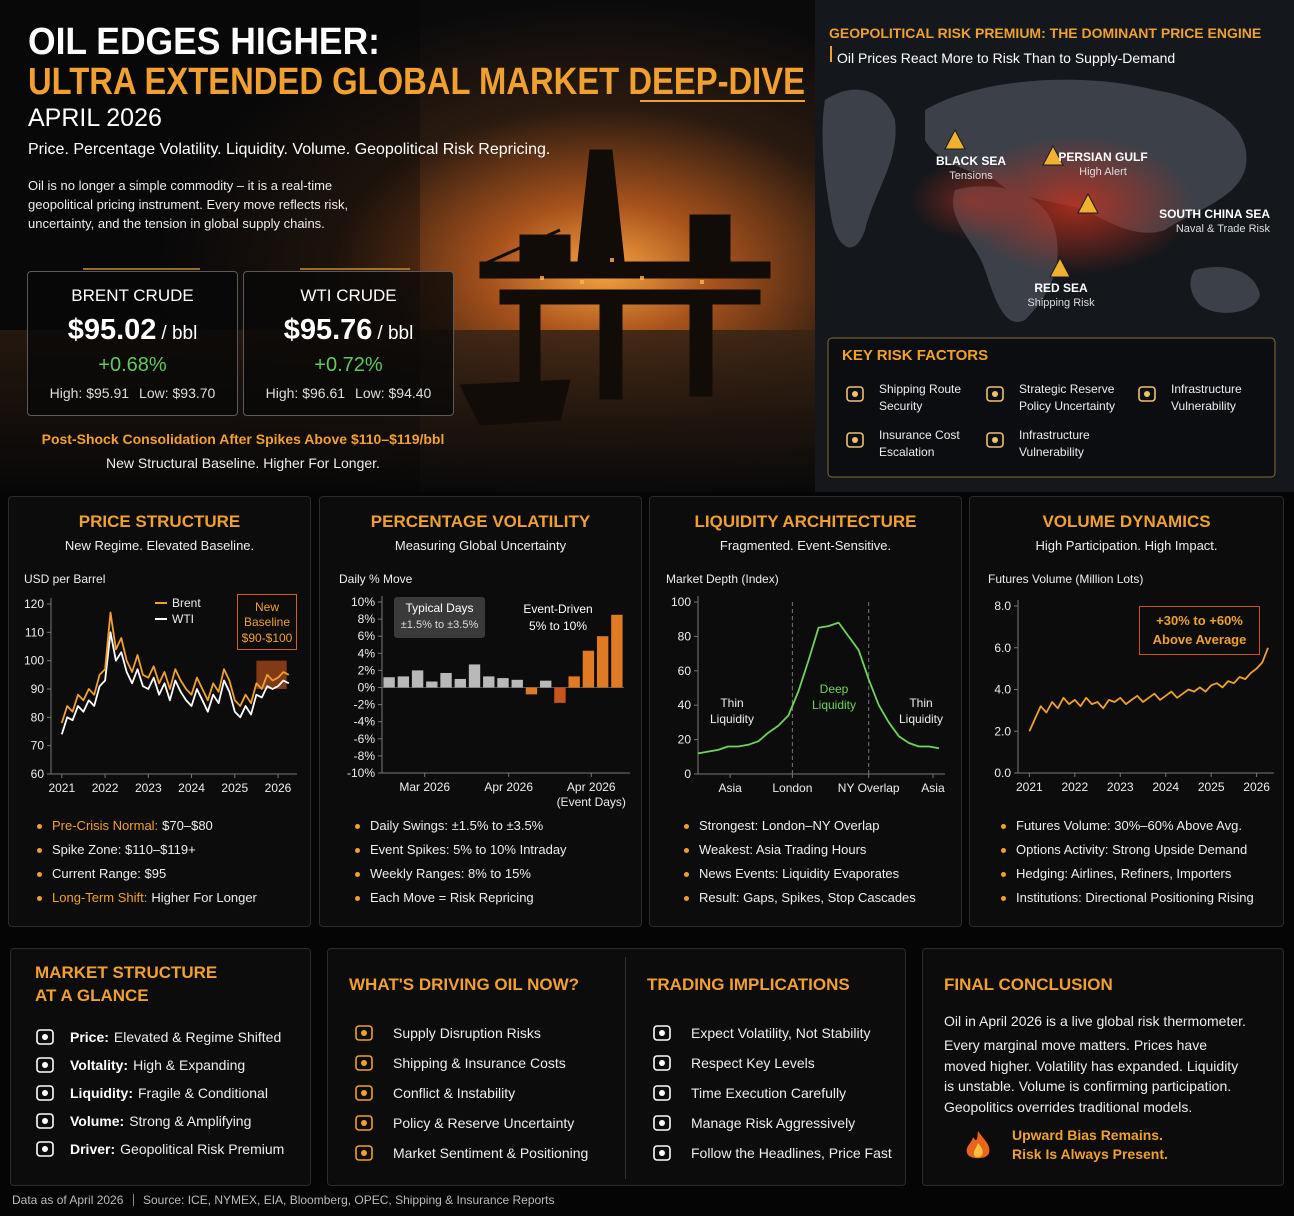 The image size is (1294, 1216). Describe the element at coordinates (1199, 620) in the screenshot. I see `annotation: +30% to +60%` at that location.